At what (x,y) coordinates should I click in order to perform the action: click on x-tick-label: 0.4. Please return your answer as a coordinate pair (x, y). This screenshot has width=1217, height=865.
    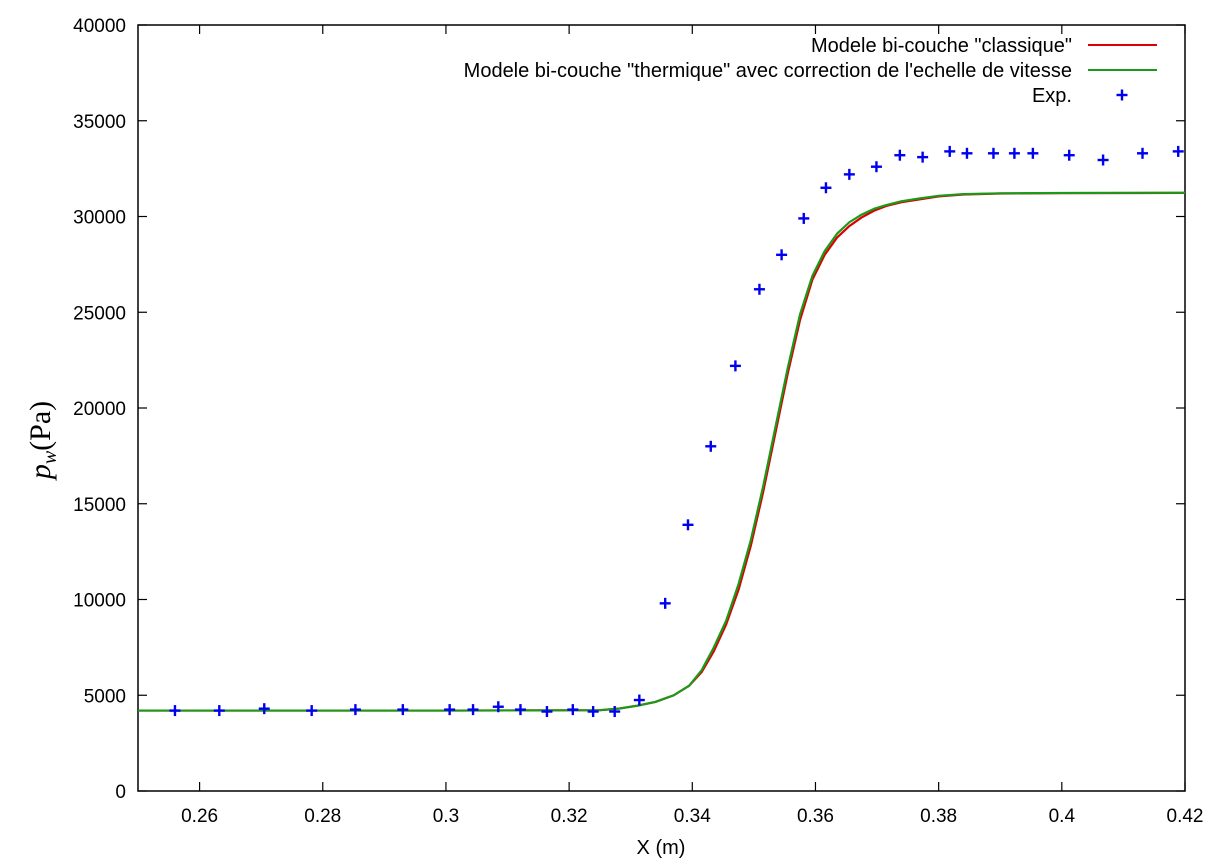
    Looking at the image, I should click on (1062, 816).